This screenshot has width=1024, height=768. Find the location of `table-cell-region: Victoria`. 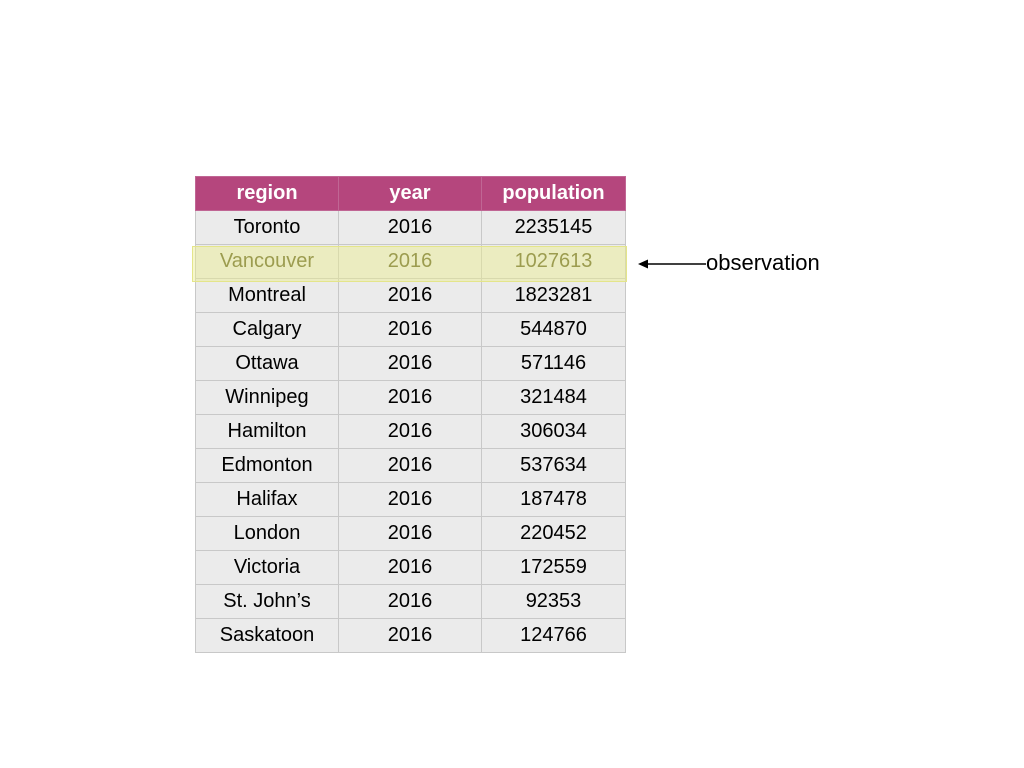

table-cell-region: Victoria is located at coordinates (267, 567).